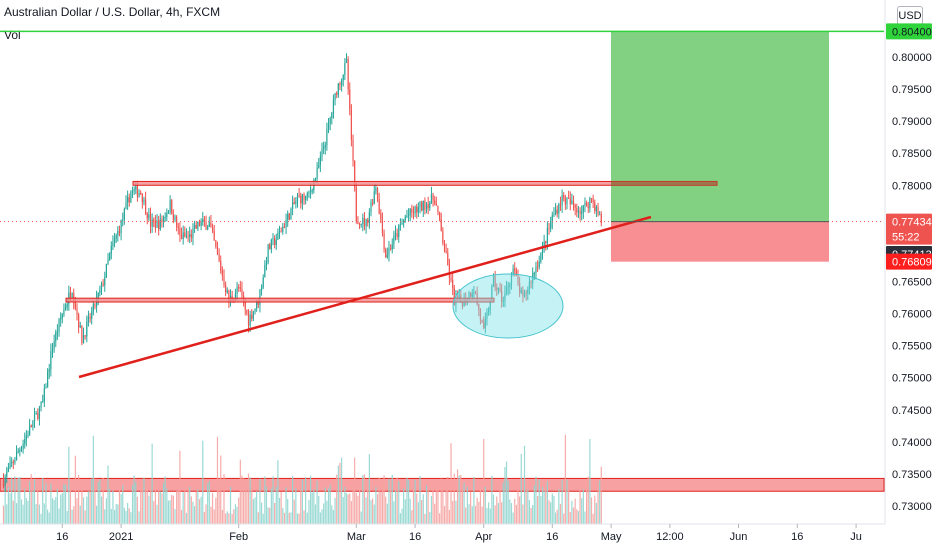 The height and width of the screenshot is (550, 932). What do you see at coordinates (910, 16) in the screenshot?
I see `currency-button: USD` at bounding box center [910, 16].